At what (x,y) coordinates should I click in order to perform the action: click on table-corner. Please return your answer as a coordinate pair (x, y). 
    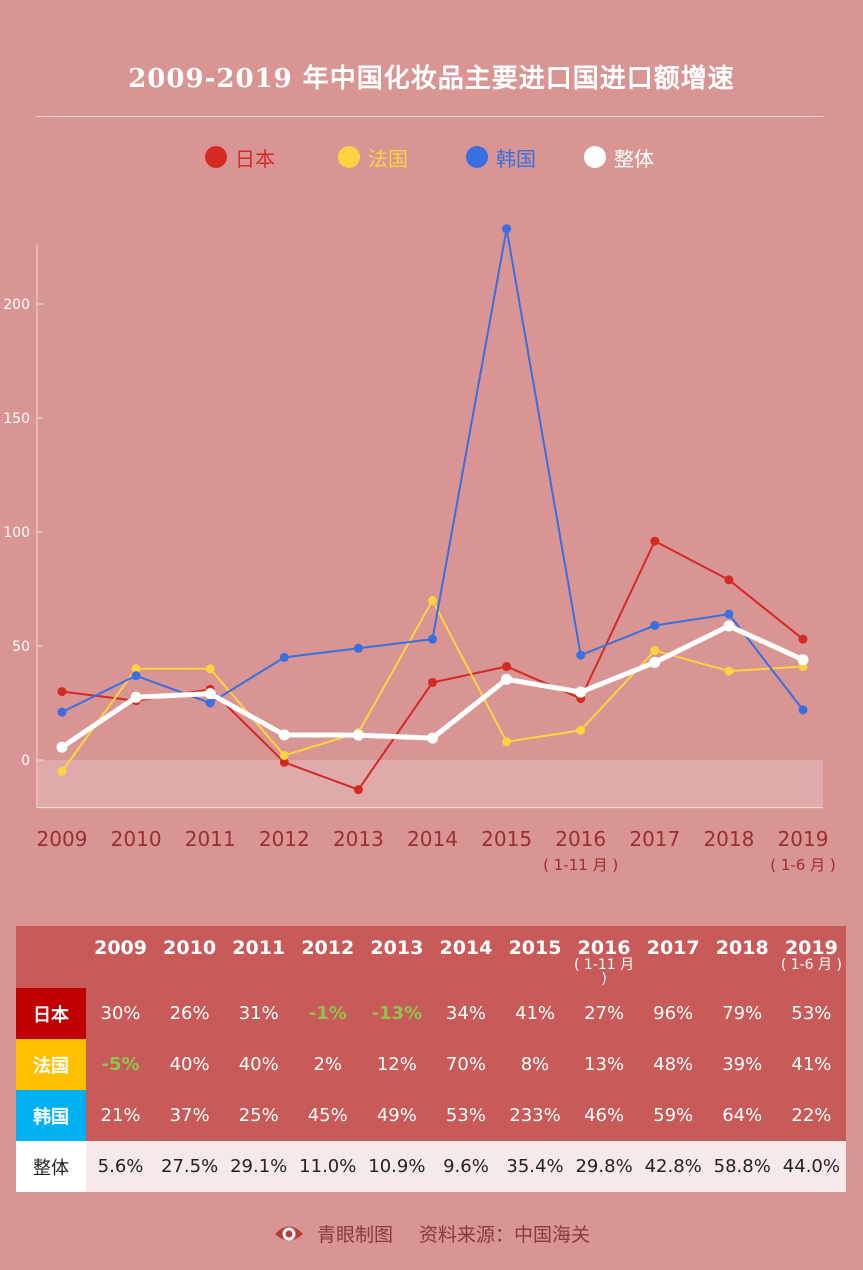
    Looking at the image, I should click on (51, 957).